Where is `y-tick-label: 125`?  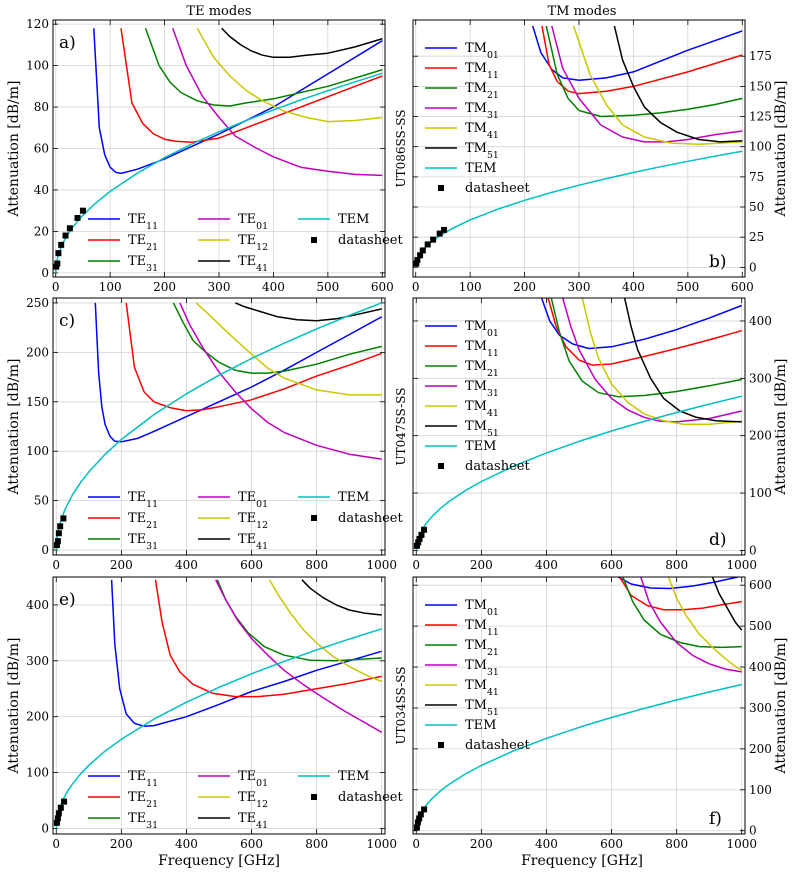
y-tick-label: 125 is located at coordinates (760, 117).